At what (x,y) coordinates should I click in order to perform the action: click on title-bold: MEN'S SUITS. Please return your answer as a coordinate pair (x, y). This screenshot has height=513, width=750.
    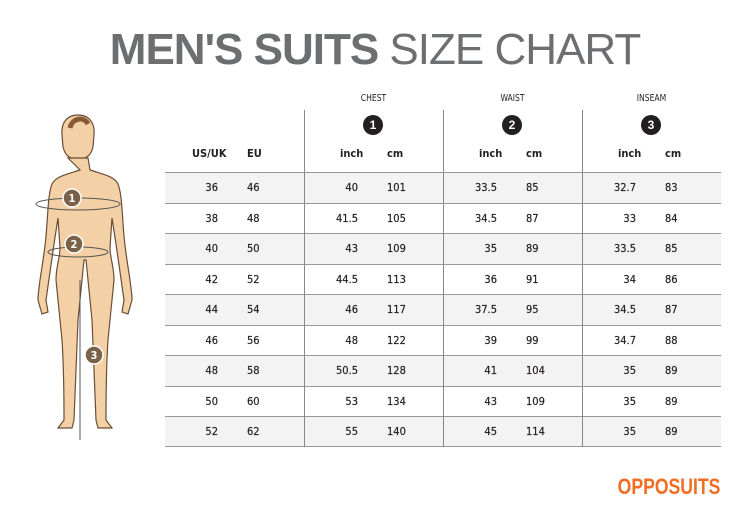
    Looking at the image, I should click on (244, 49).